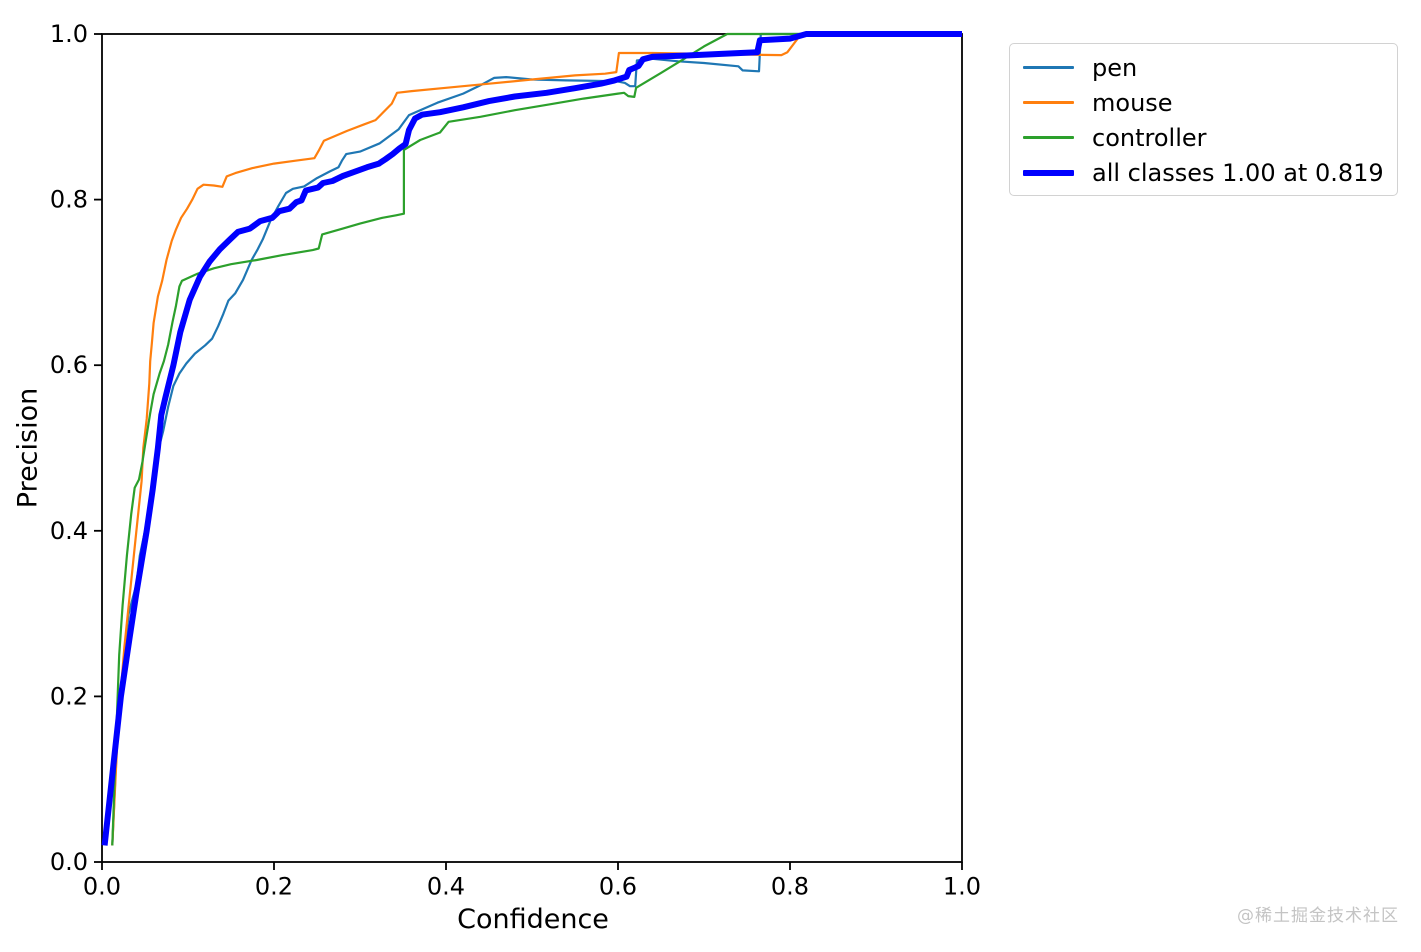 This screenshot has height=952, width=1421. Describe the element at coordinates (69, 696) in the screenshot. I see `y-tick-label: 0.2` at that location.